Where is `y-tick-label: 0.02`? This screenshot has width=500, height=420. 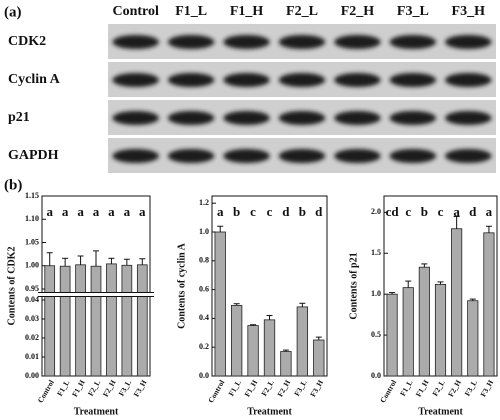 y-tick-label: 0.02 is located at coordinates (32, 337).